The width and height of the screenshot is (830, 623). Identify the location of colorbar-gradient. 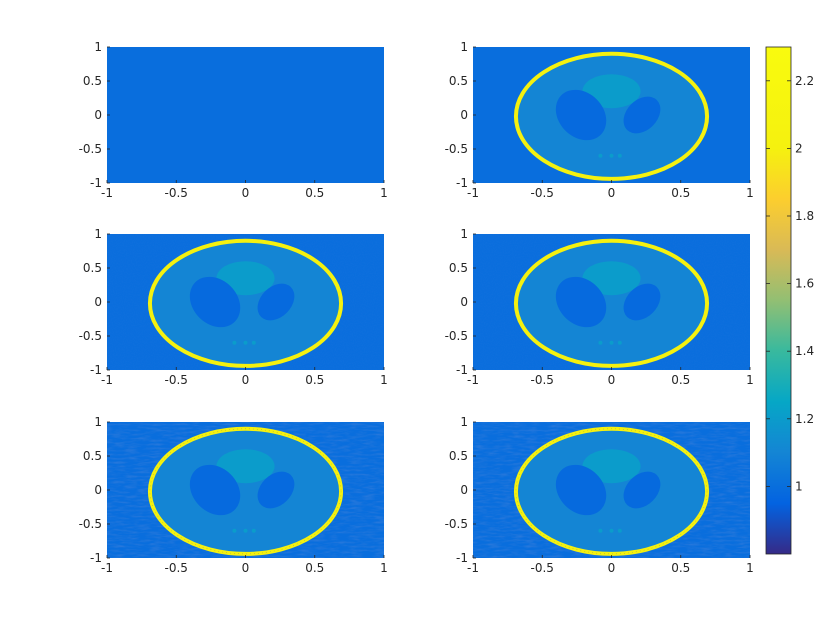
(778, 300).